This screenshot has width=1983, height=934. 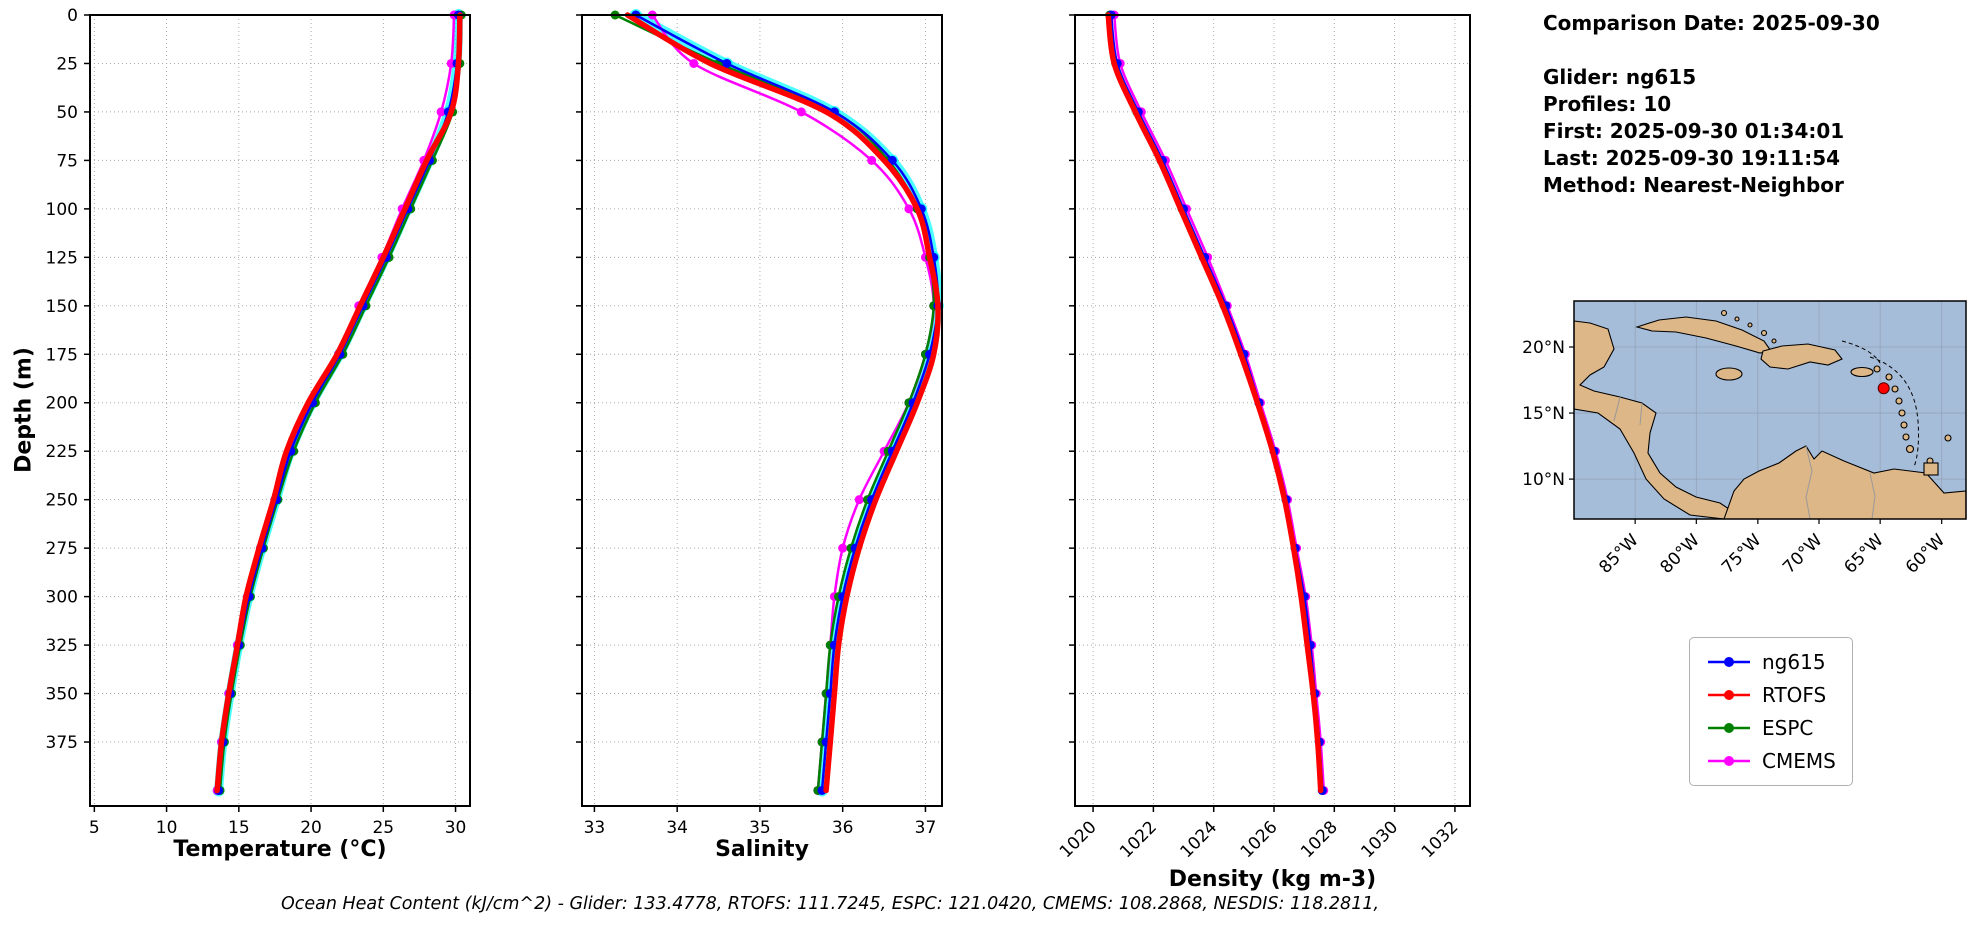 I want to click on legend-label: ESPC, so click(x=1788, y=728).